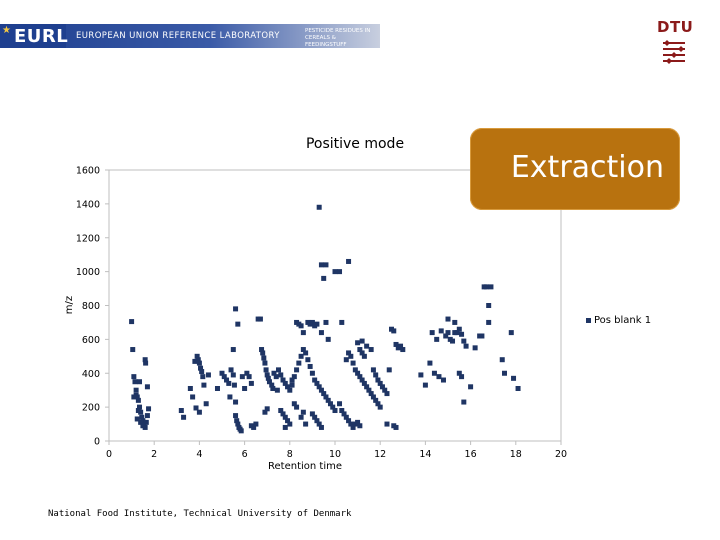 Image resolution: width=720 pixels, height=540 pixels. Describe the element at coordinates (97, 442) in the screenshot. I see `y-tick-label: 0` at that location.